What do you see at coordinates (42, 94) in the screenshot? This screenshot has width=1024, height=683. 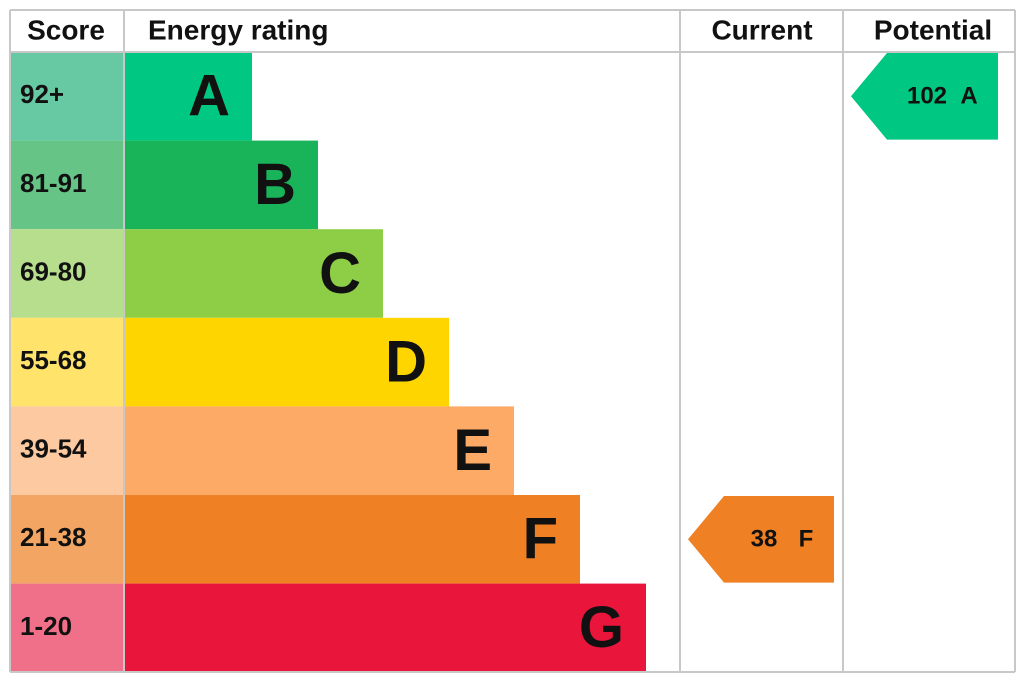 I see `score-label: 92+` at bounding box center [42, 94].